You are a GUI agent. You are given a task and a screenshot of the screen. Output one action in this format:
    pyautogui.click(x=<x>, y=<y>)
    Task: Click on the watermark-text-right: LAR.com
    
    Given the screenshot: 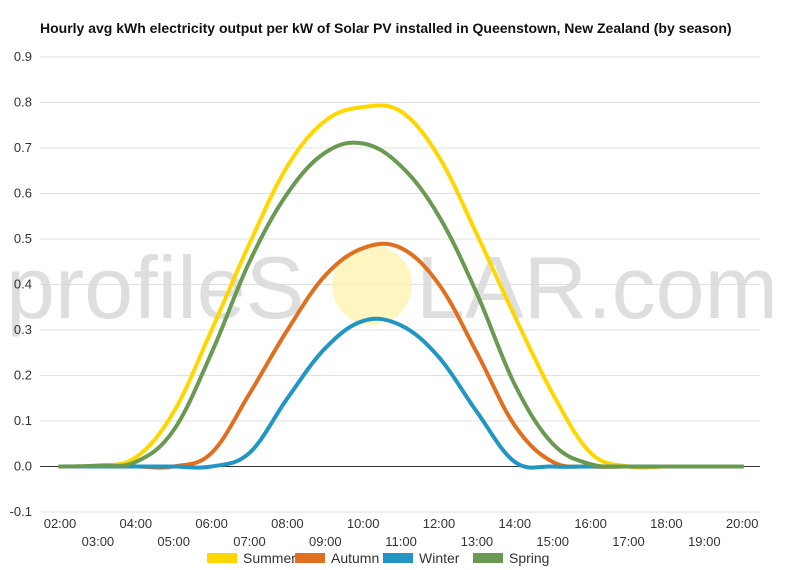 What is the action you would take?
    pyautogui.click(x=597, y=287)
    